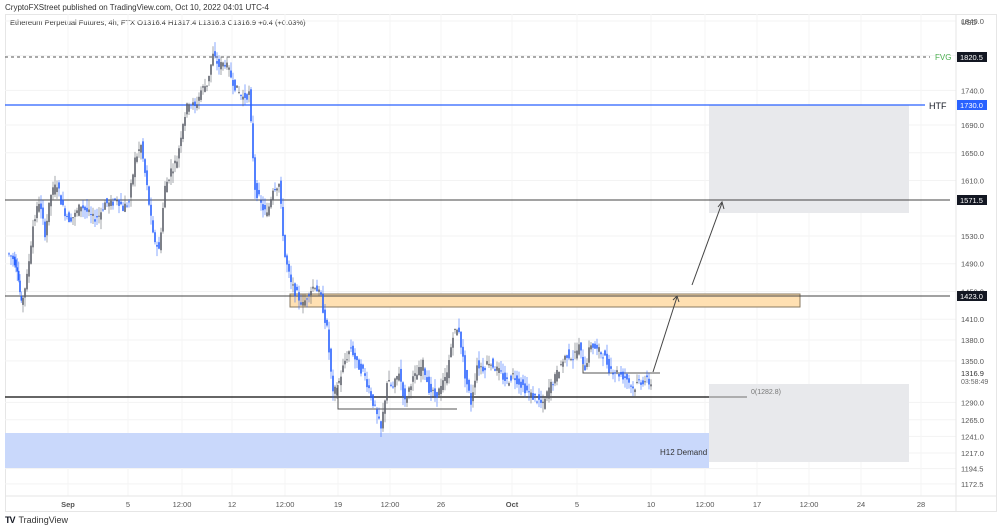  Describe the element at coordinates (338, 504) in the screenshot. I see `time-tick-label: 19` at that location.